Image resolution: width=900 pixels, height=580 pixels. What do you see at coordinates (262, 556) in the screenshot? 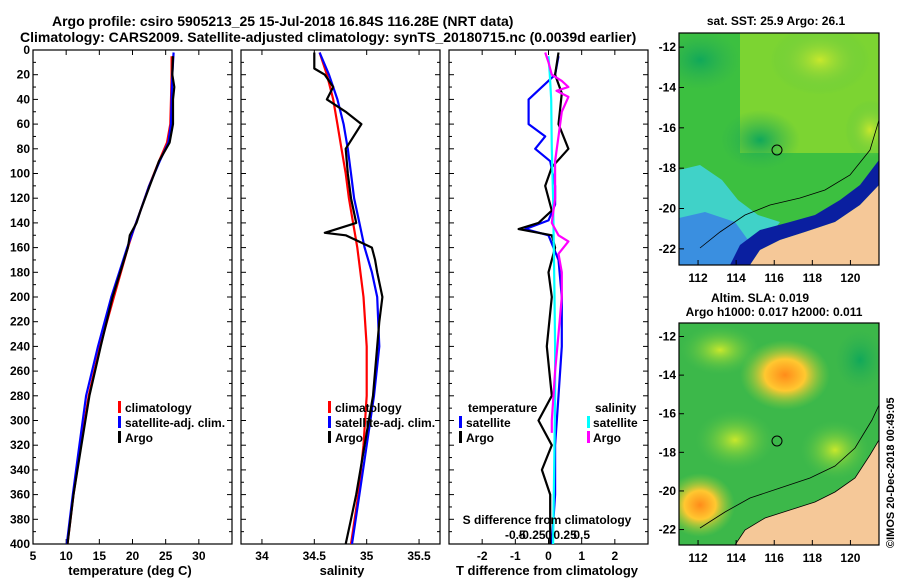
I see `x-tick-label: 34` at bounding box center [262, 556].